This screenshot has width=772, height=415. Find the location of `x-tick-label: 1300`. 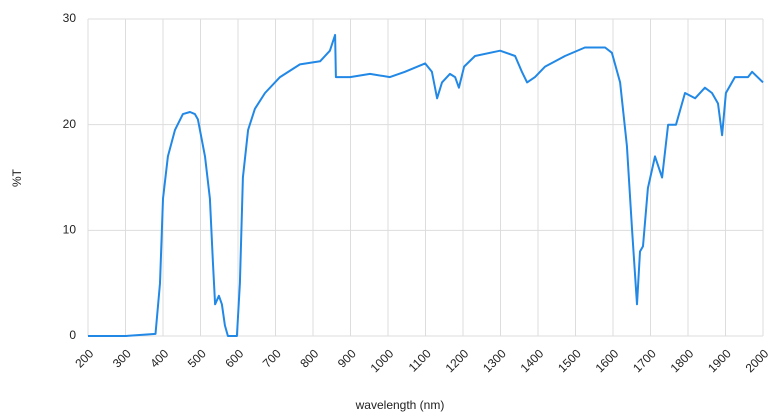

x-tick-label: 1300 is located at coordinates (494, 360).